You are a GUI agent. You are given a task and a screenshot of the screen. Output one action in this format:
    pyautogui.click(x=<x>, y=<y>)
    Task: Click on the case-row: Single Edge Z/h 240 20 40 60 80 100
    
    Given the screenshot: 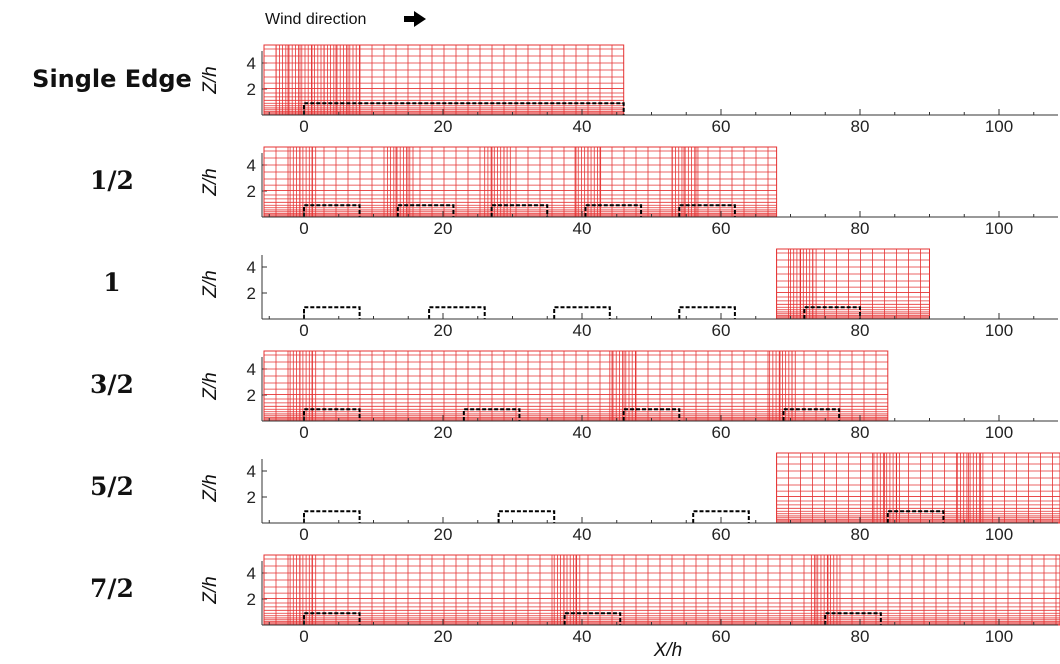 What is the action you would take?
    pyautogui.click(x=545, y=90)
    